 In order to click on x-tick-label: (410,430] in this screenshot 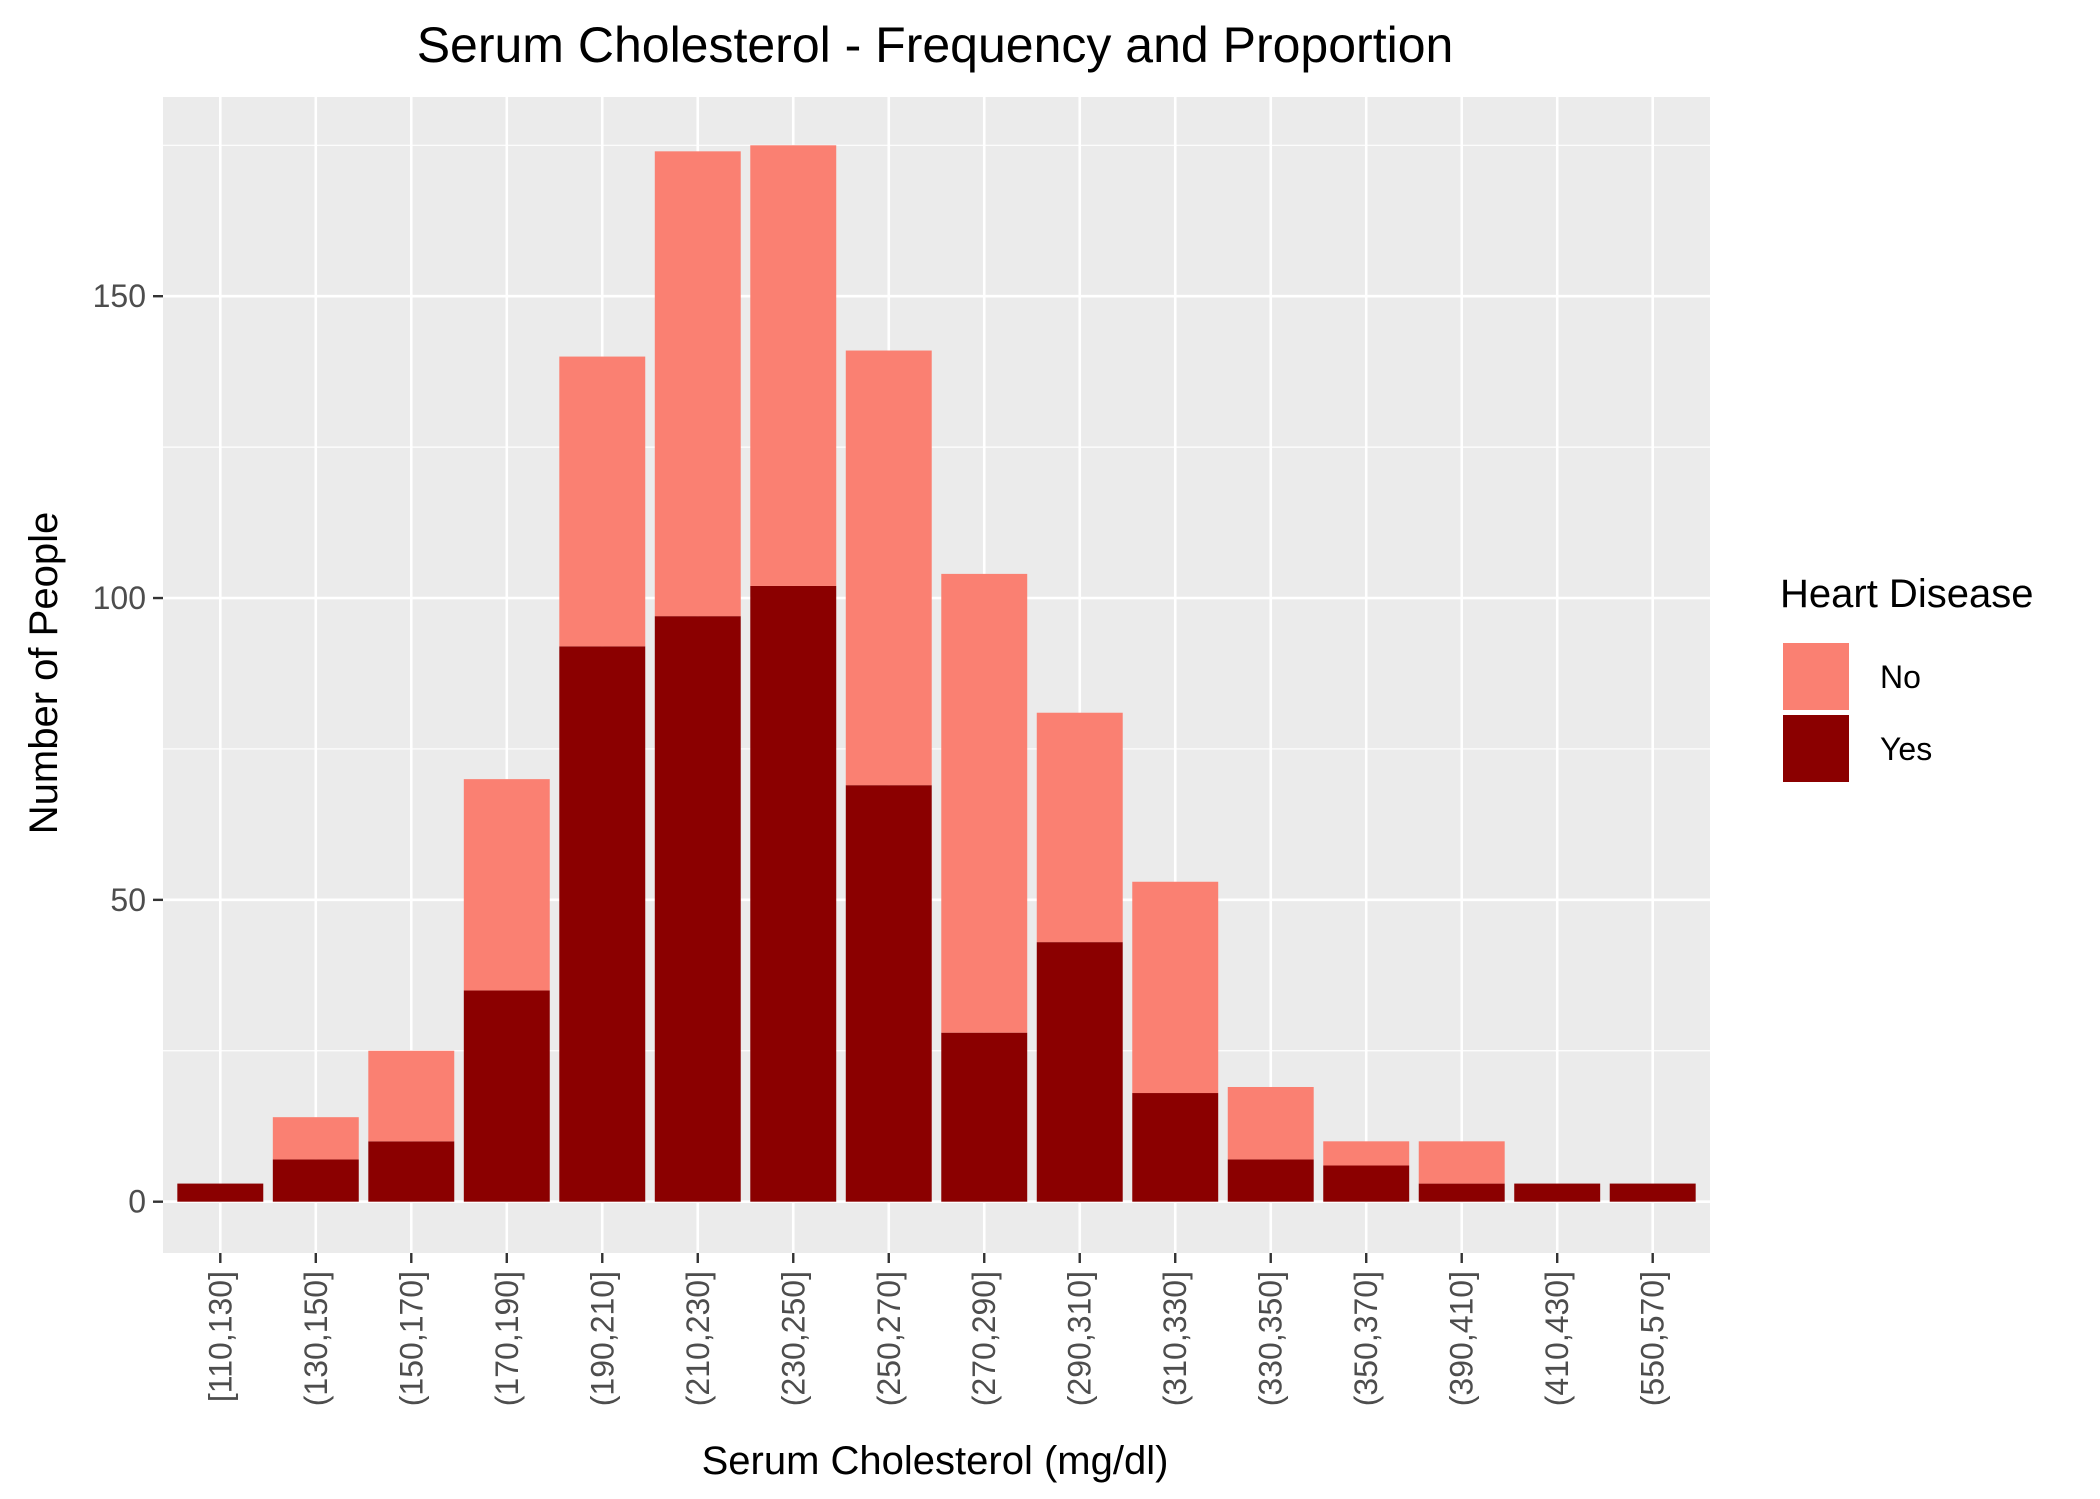, I will do `click(1557, 1338)`.